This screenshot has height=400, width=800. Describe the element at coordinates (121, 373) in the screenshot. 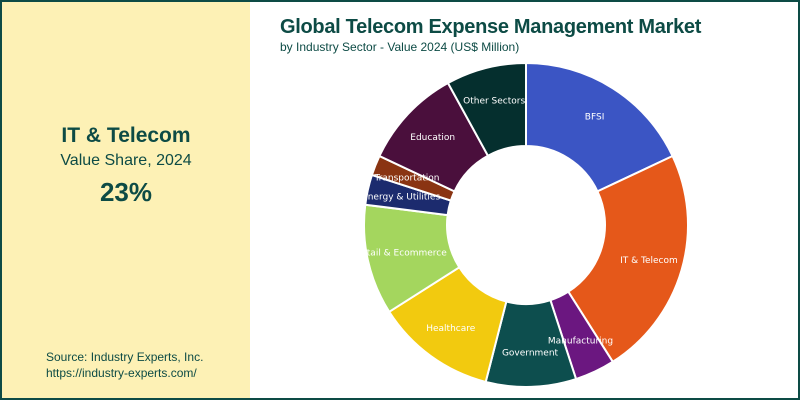

I see `source-url: https://industry-experts.com/` at that location.